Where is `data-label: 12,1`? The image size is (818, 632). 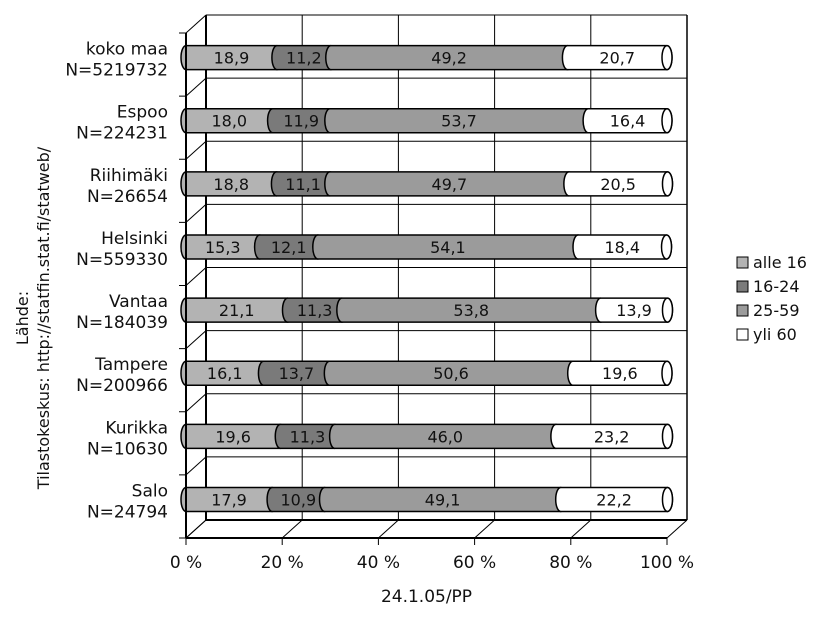
data-label: 12,1 is located at coordinates (289, 247).